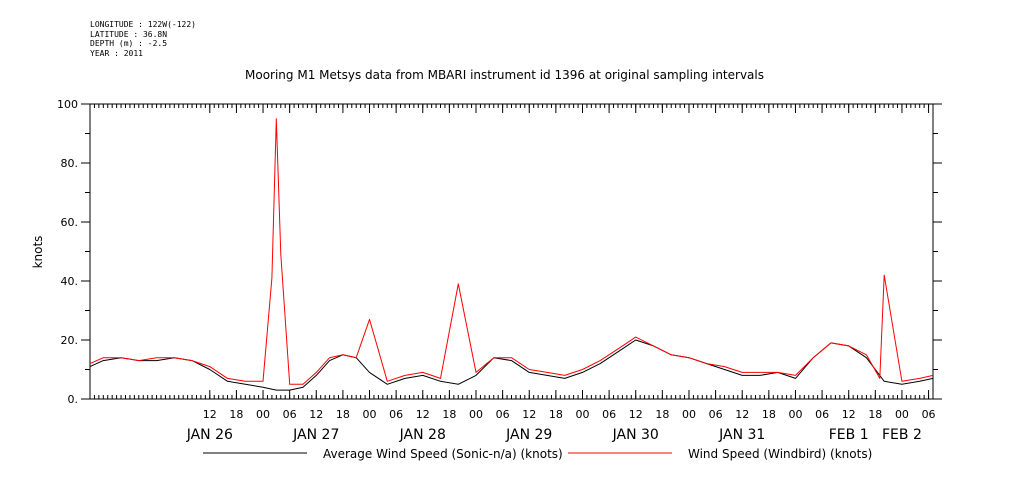  I want to click on legend-label-windbird: Wind Speed (Windbird) (knots), so click(780, 454).